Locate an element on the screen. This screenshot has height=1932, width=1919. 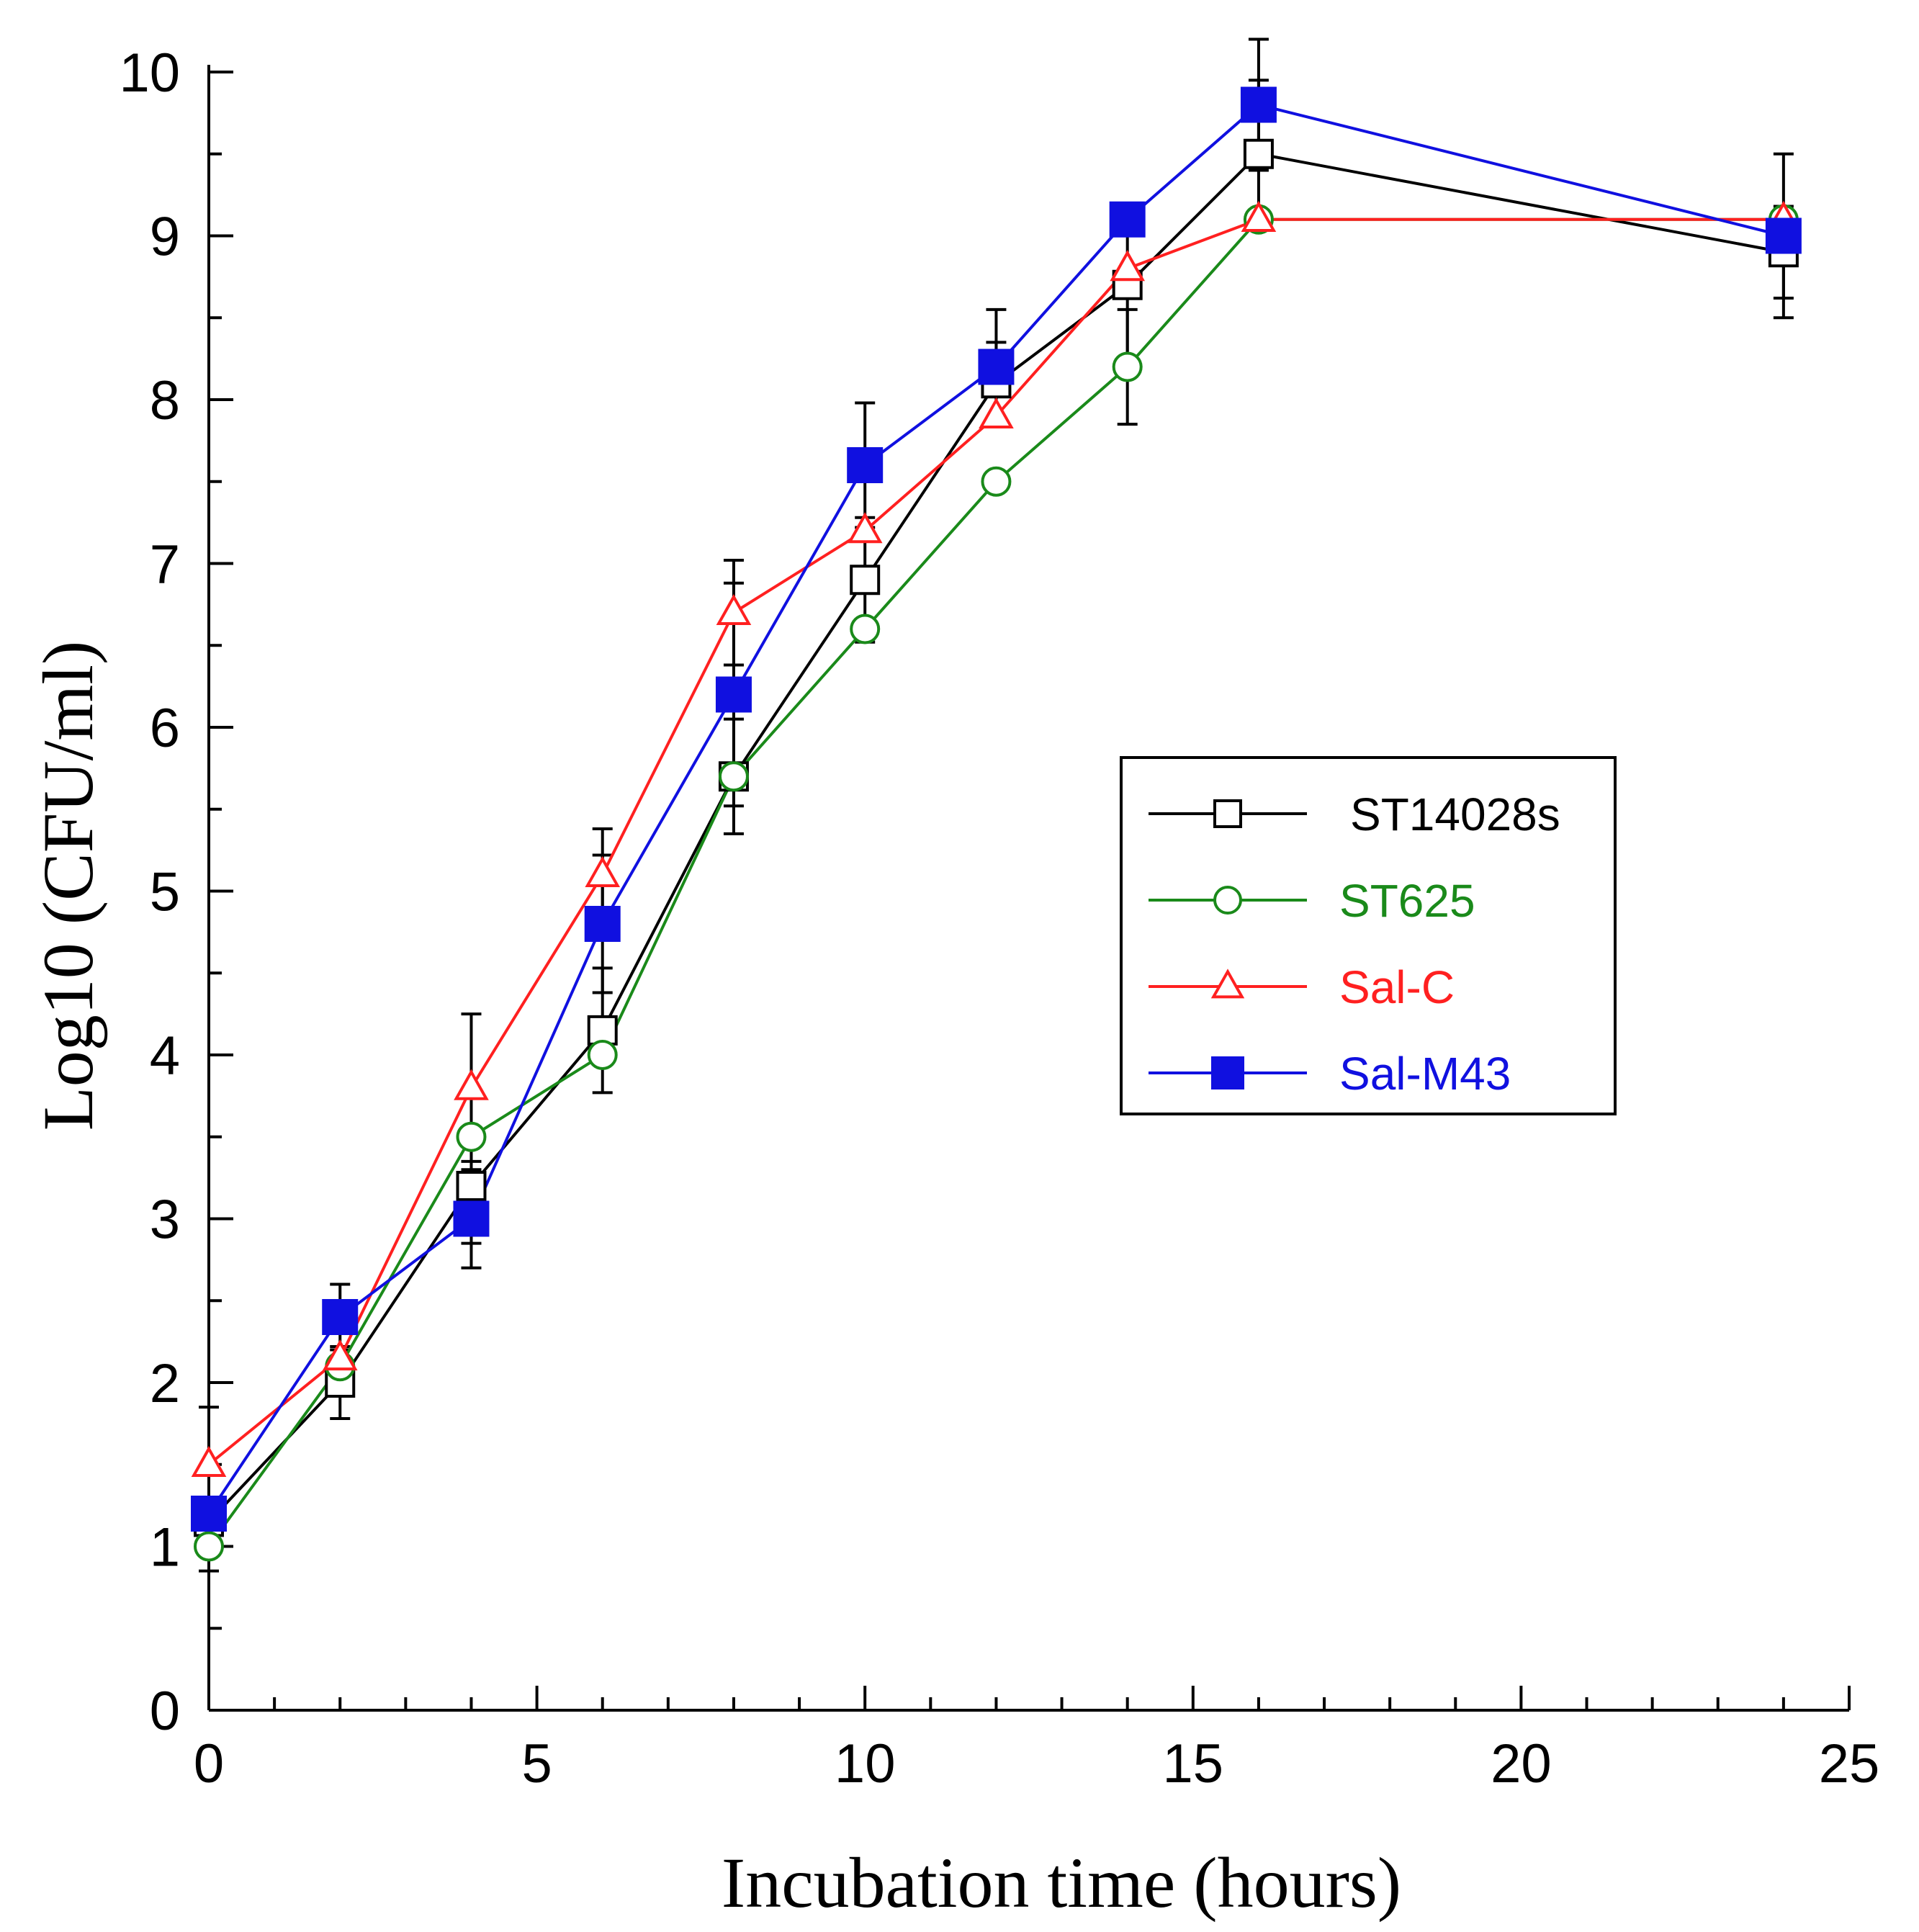
y-tick-label: 0 is located at coordinates (165, 1711).